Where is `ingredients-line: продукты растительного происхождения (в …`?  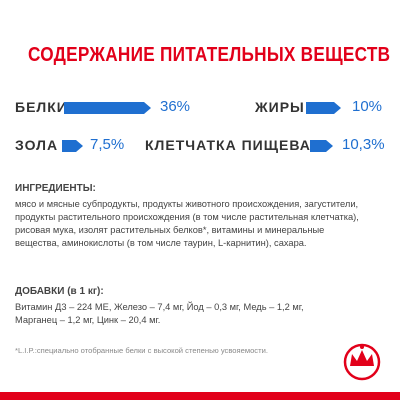
ingredients-line: продукты растительного происхождения (в … is located at coordinates (187, 217).